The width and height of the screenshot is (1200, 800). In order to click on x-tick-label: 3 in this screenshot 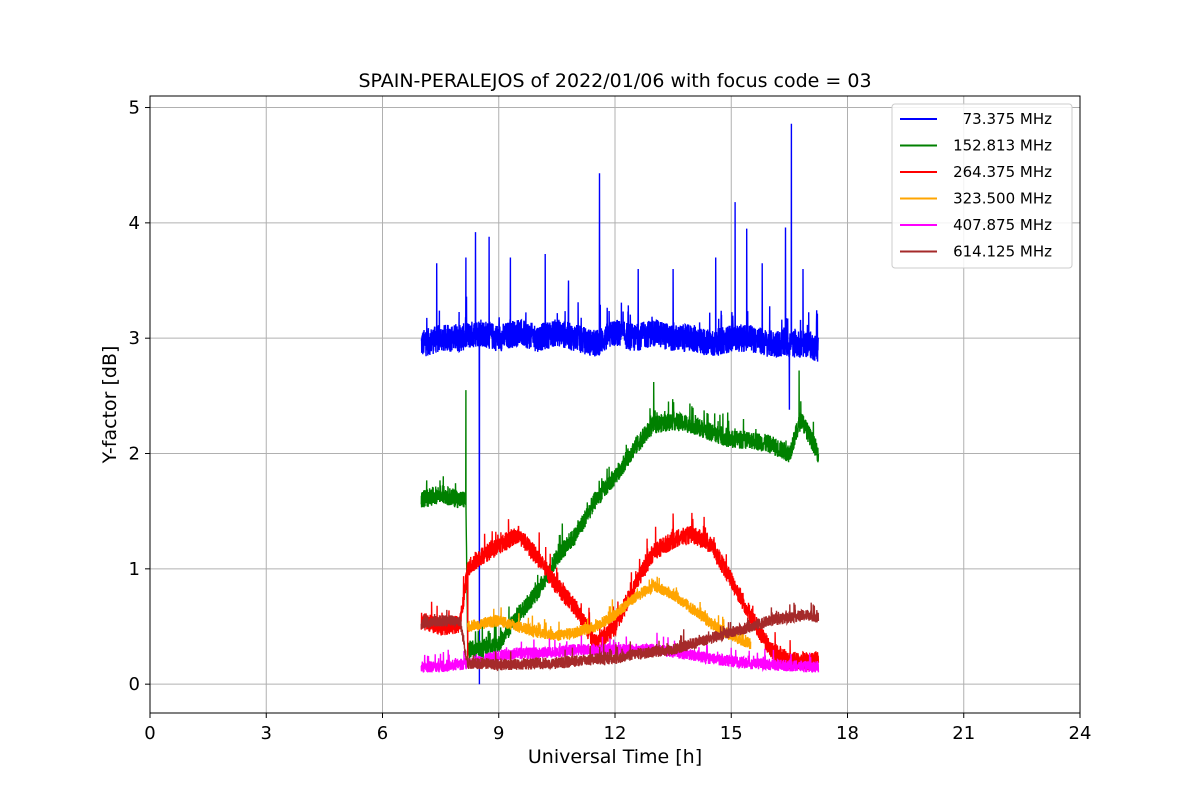, I will do `click(266, 733)`.